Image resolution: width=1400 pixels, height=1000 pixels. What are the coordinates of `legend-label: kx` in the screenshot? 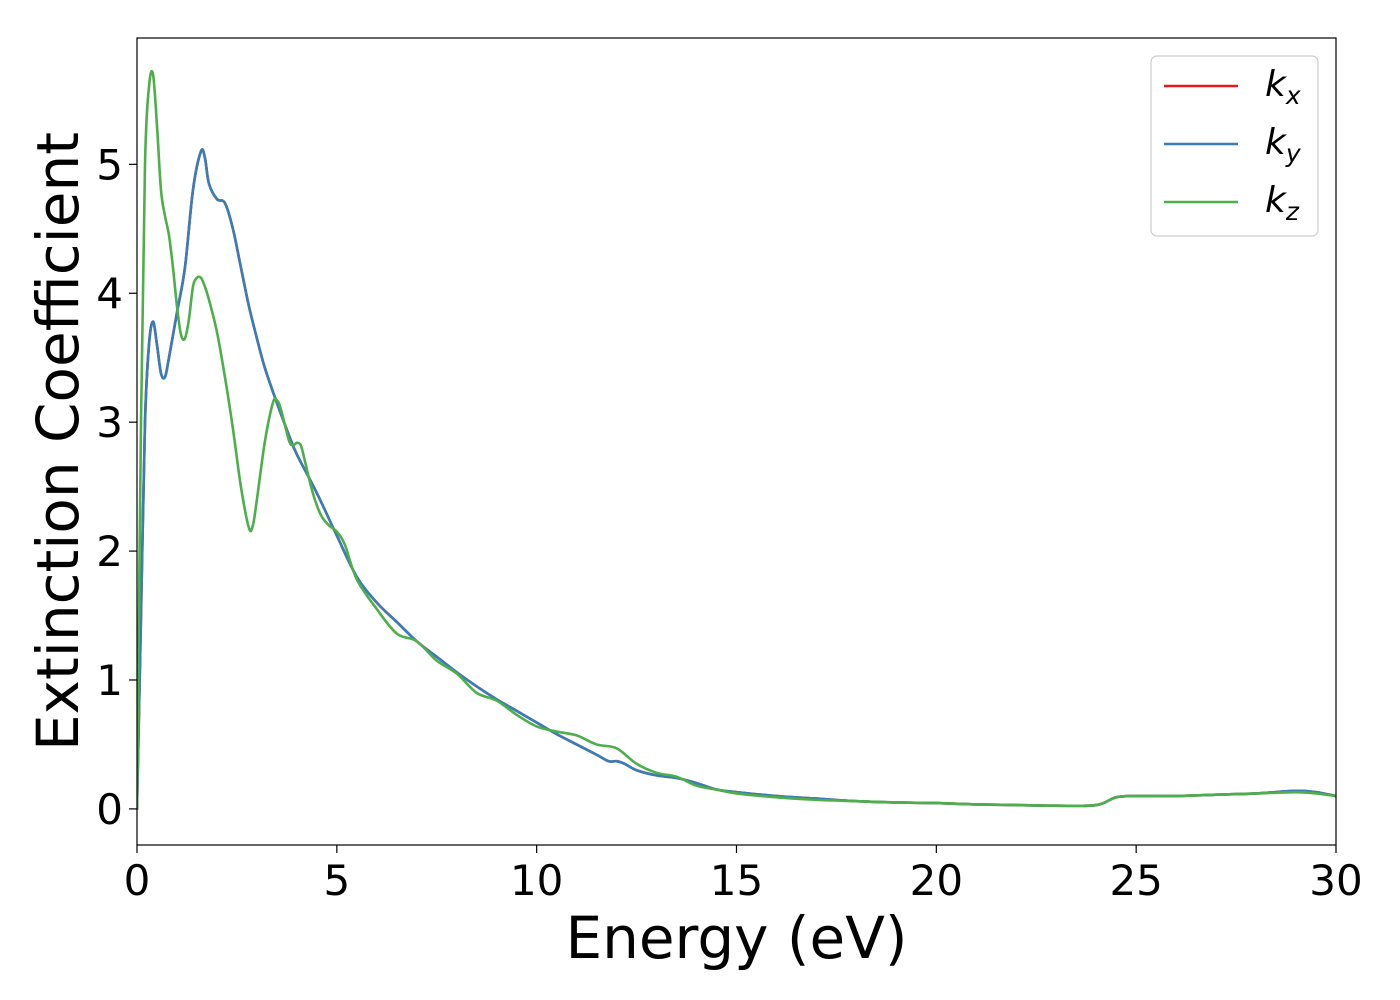 It's located at (1283, 87).